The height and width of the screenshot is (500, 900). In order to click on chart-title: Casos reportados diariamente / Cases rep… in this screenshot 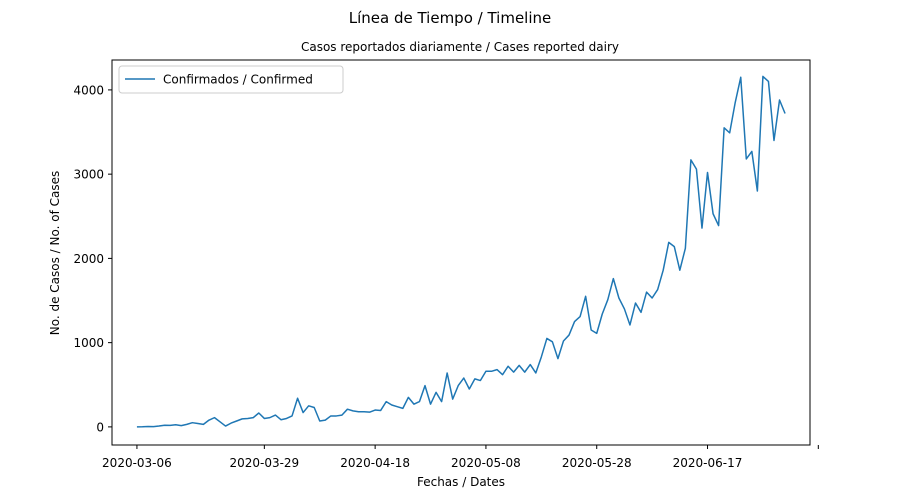, I will do `click(460, 47)`.